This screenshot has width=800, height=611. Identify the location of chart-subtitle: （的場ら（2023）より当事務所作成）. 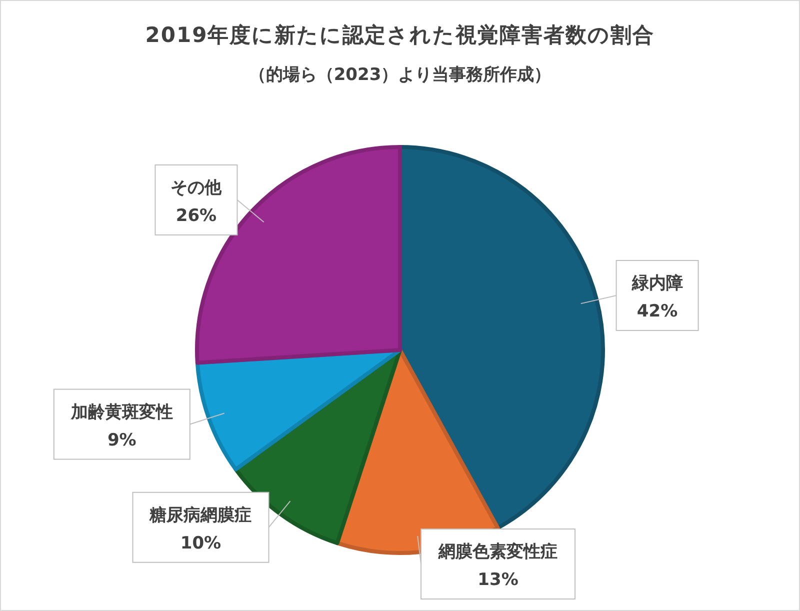
(400, 75).